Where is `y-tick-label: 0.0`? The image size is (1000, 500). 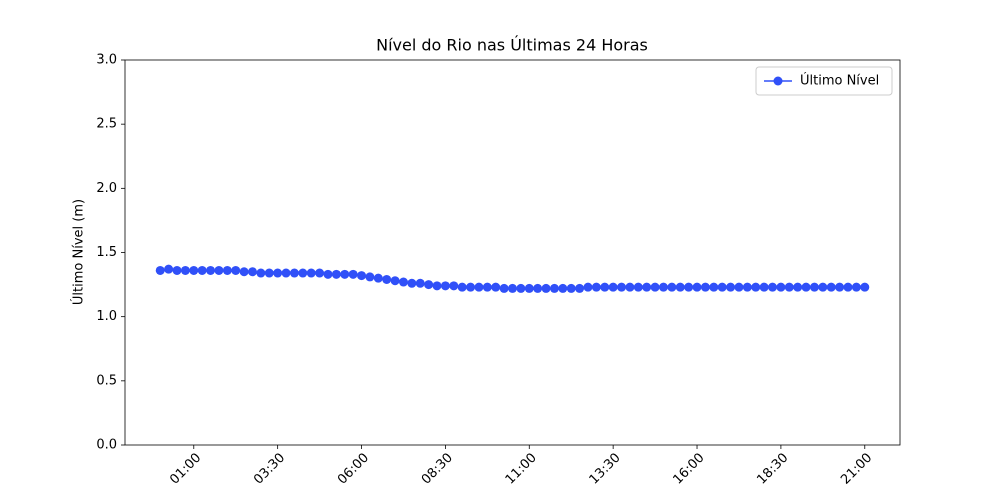 y-tick-label: 0.0 is located at coordinates (106, 445).